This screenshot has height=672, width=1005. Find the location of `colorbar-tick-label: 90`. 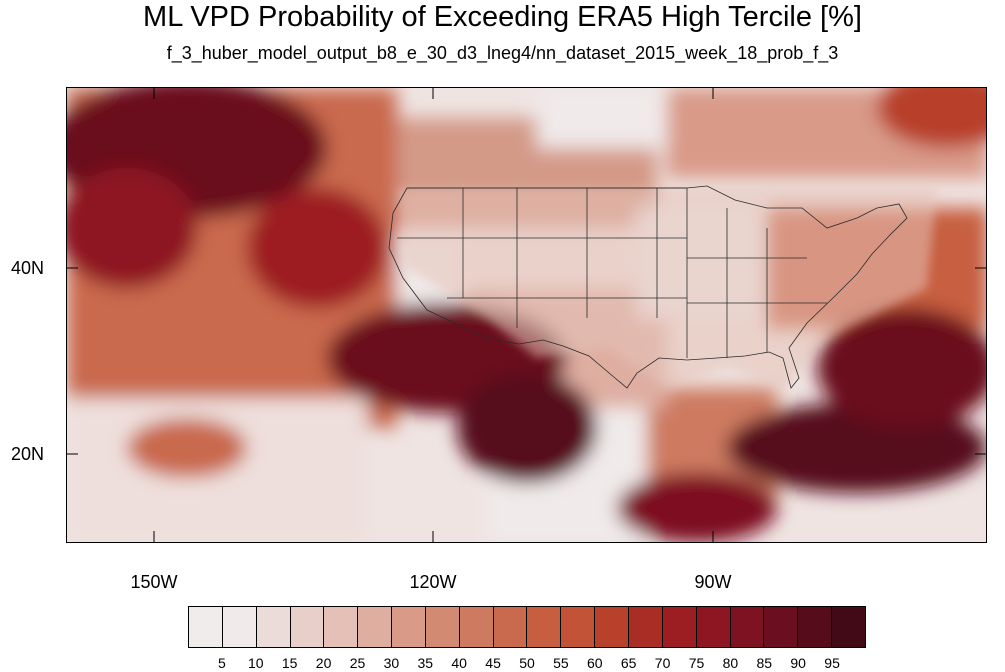

colorbar-tick-label: 90 is located at coordinates (798, 663).